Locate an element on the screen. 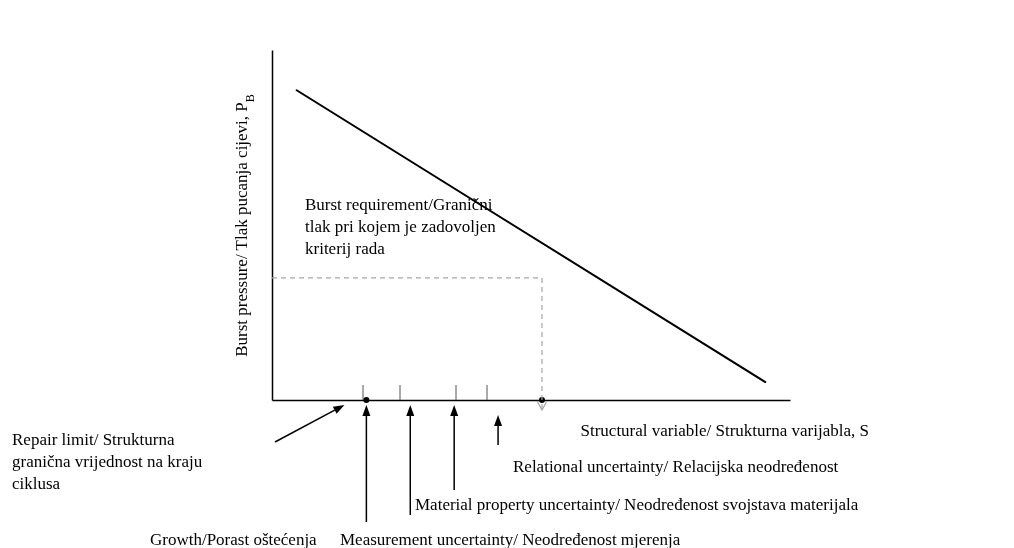 Image resolution: width=1014 pixels, height=548 pixels. text: Repair limit/ Strukturna granična vrijednost na kraju ciklusa is located at coordinates (107, 461).